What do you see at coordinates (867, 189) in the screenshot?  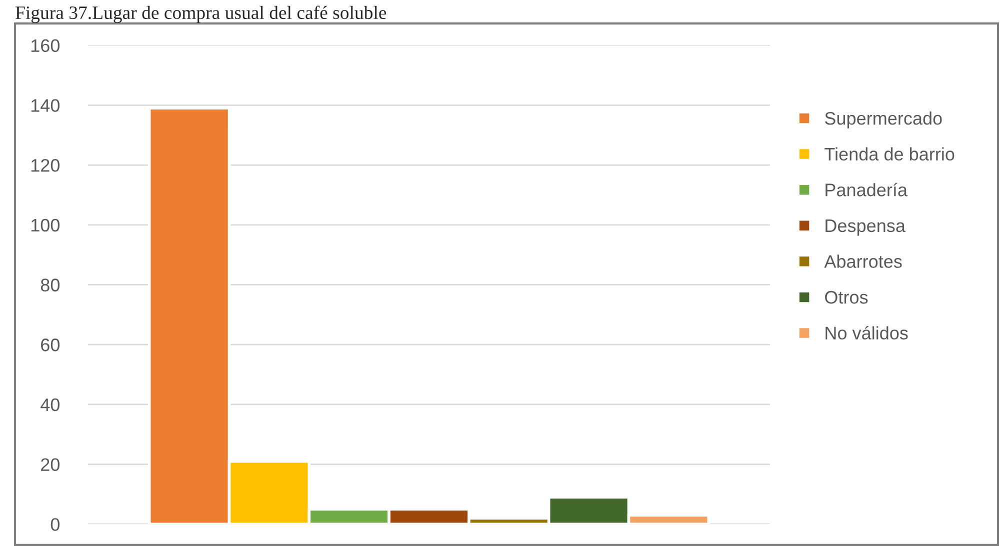 I see `legend-label: Panadería` at bounding box center [867, 189].